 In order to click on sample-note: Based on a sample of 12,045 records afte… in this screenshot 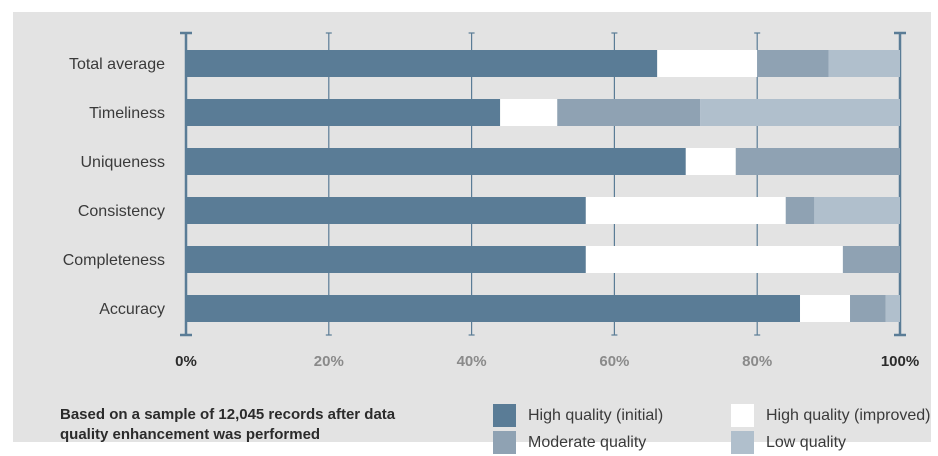, I will do `click(228, 424)`.